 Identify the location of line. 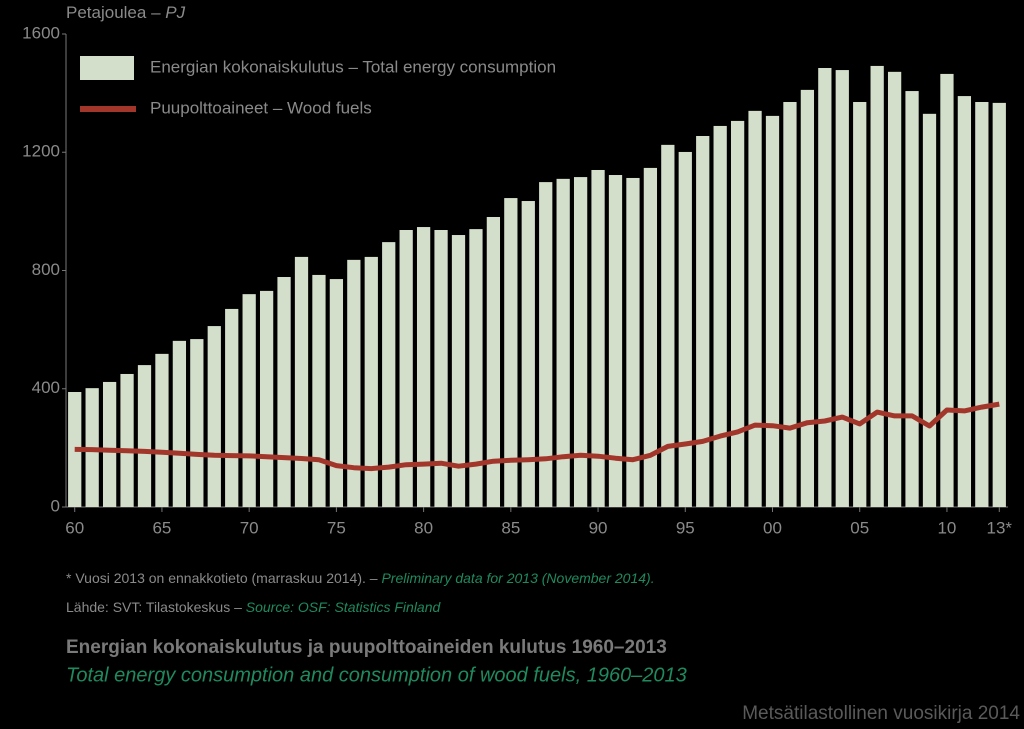
(537, 436).